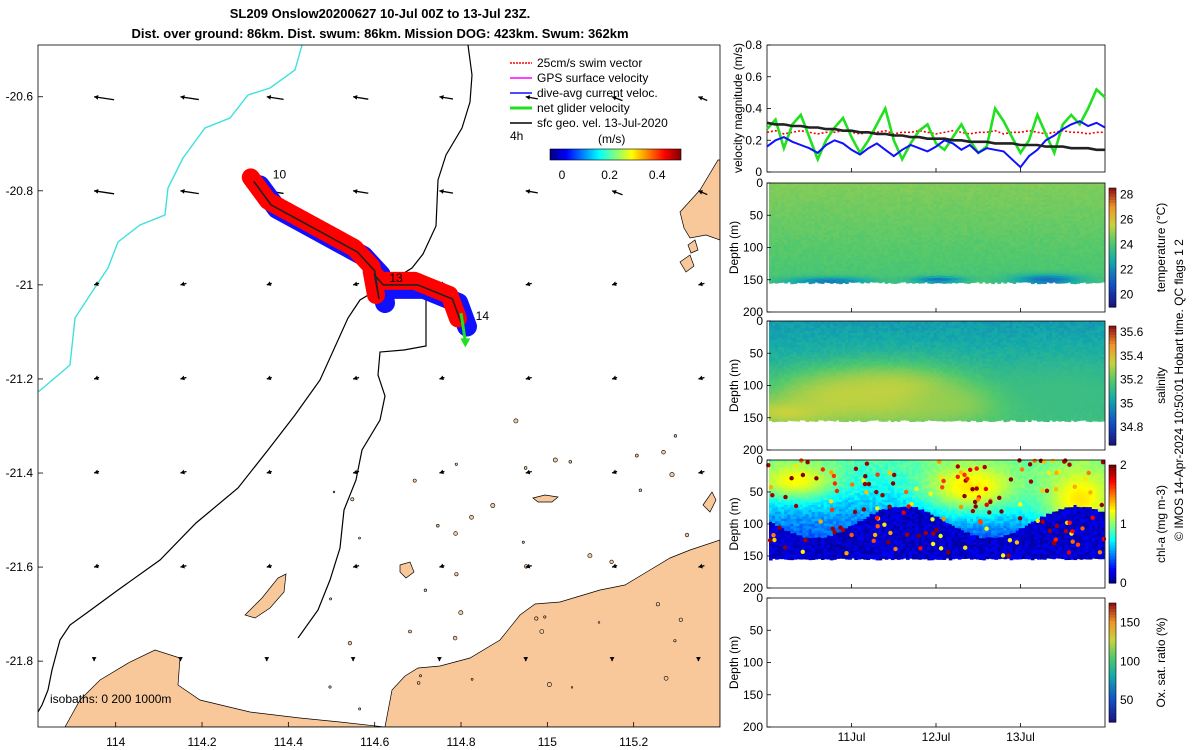 The width and height of the screenshot is (1200, 750). What do you see at coordinates (758, 172) in the screenshot?
I see `velocity-y-tick-label: 0` at bounding box center [758, 172].